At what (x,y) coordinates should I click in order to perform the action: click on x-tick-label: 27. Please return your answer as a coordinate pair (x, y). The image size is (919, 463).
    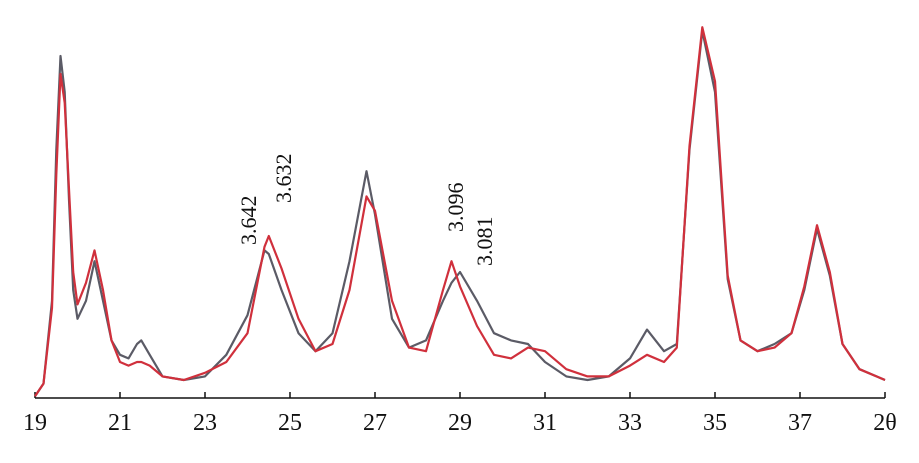
    Looking at the image, I should click on (375, 423).